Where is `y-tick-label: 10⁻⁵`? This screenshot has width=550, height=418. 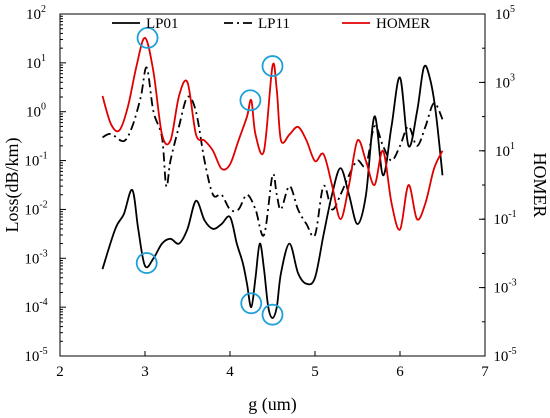 y-tick-label: 10⁻⁵ is located at coordinates (35, 355).